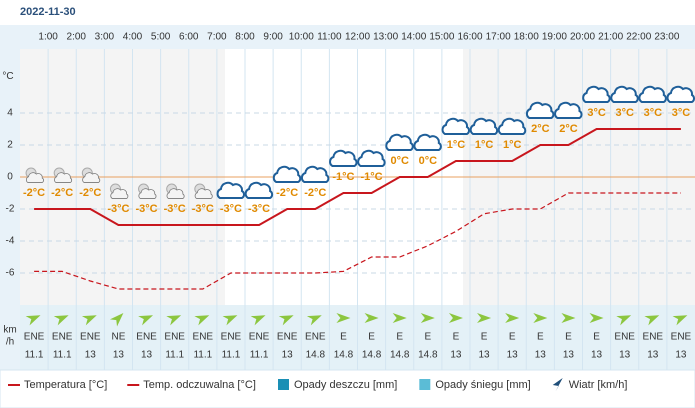  What do you see at coordinates (10, 197) in the screenshot?
I see `left-strip` at bounding box center [10, 197].